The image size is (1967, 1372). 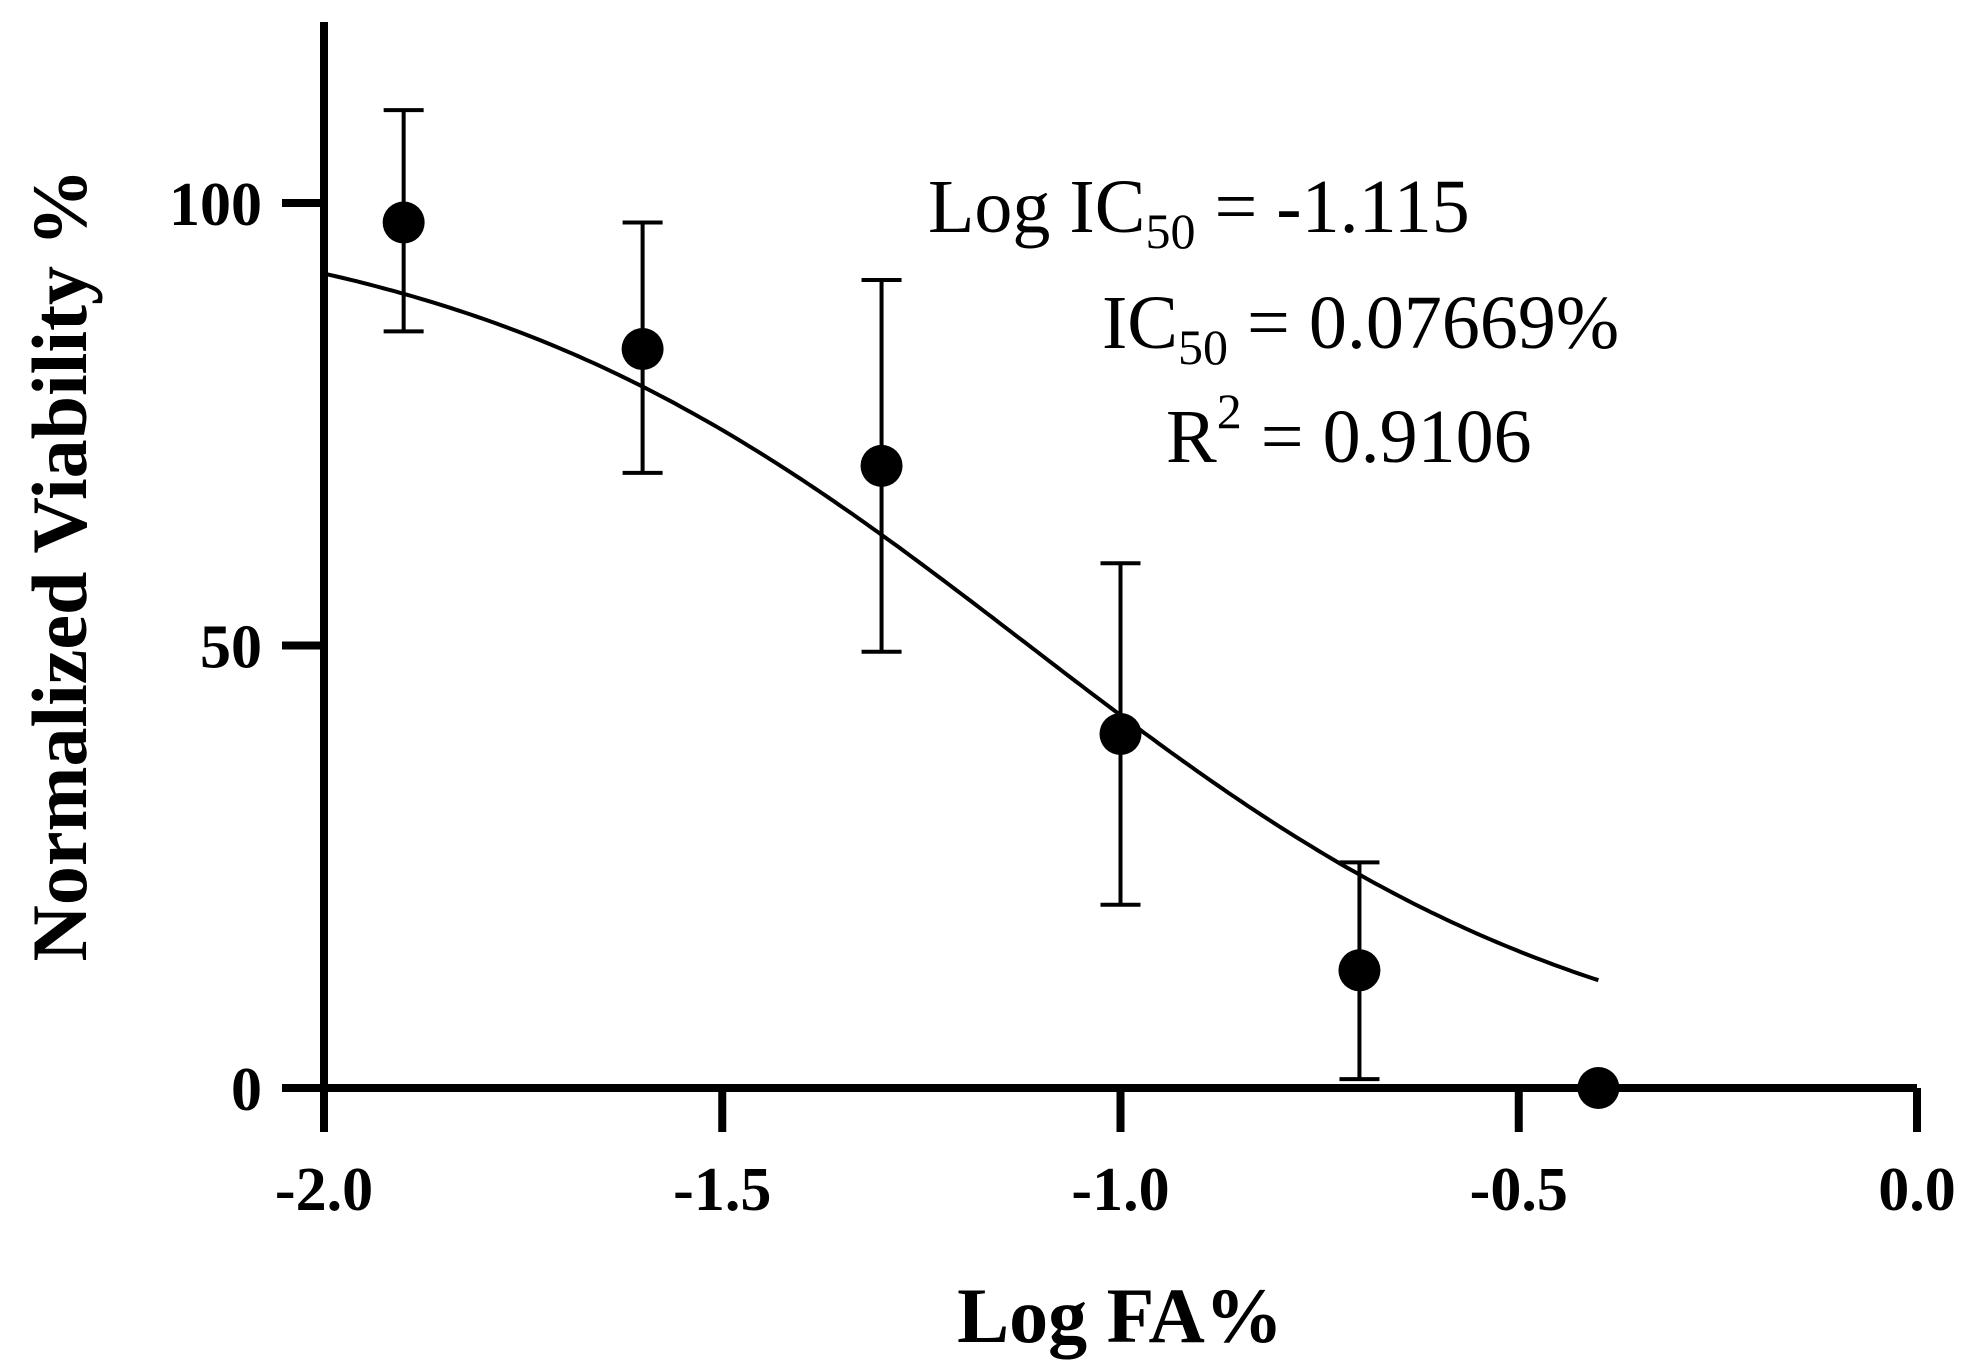 What do you see at coordinates (1203, 347) in the screenshot?
I see `ic50-sub: 50` at bounding box center [1203, 347].